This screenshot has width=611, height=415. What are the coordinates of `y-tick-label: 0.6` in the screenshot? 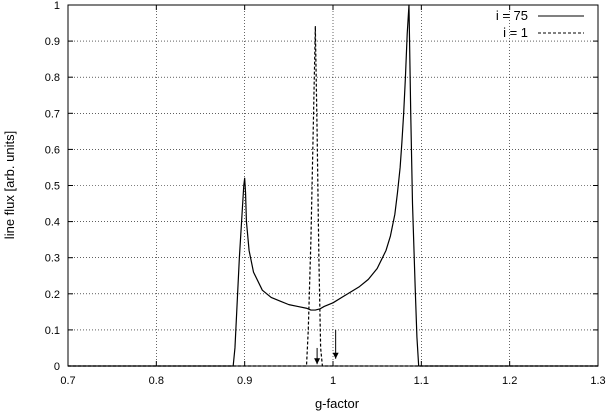 It's located at (52, 150).